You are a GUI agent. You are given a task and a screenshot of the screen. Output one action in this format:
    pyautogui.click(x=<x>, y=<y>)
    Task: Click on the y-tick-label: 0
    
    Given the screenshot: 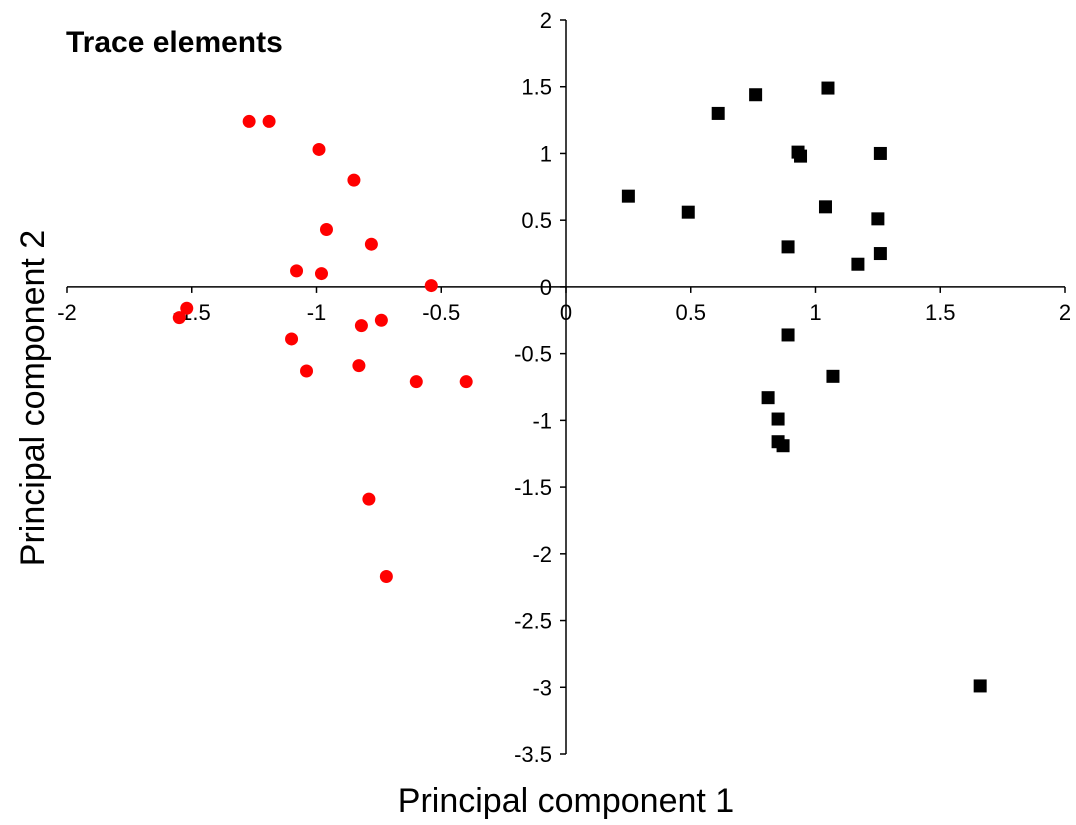 What is the action you would take?
    pyautogui.click(x=546, y=287)
    